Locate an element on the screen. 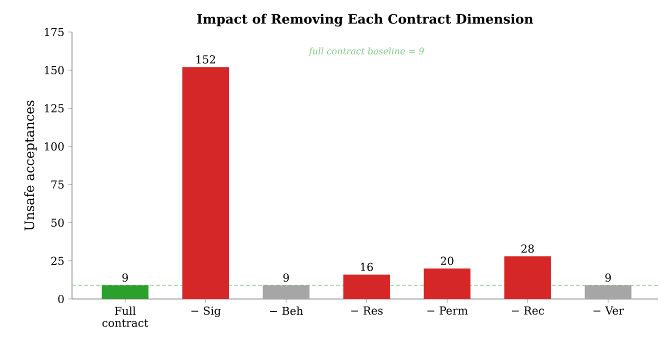  y-tick-label: 0 is located at coordinates (61, 299).